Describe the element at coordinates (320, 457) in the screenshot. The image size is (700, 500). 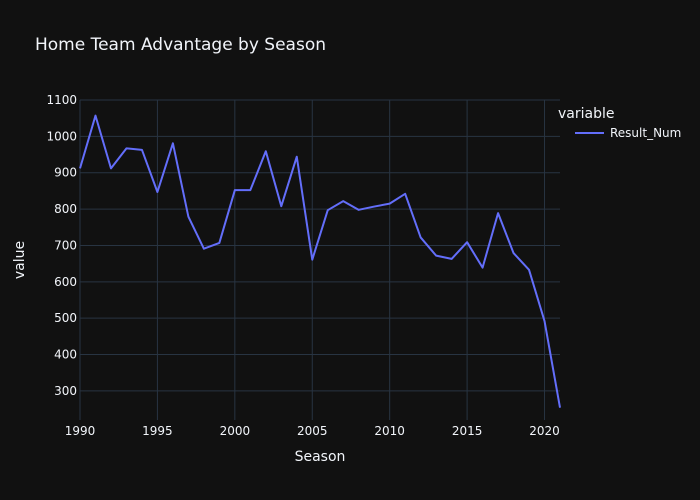
I see `x-axis-title: Season` at that location.